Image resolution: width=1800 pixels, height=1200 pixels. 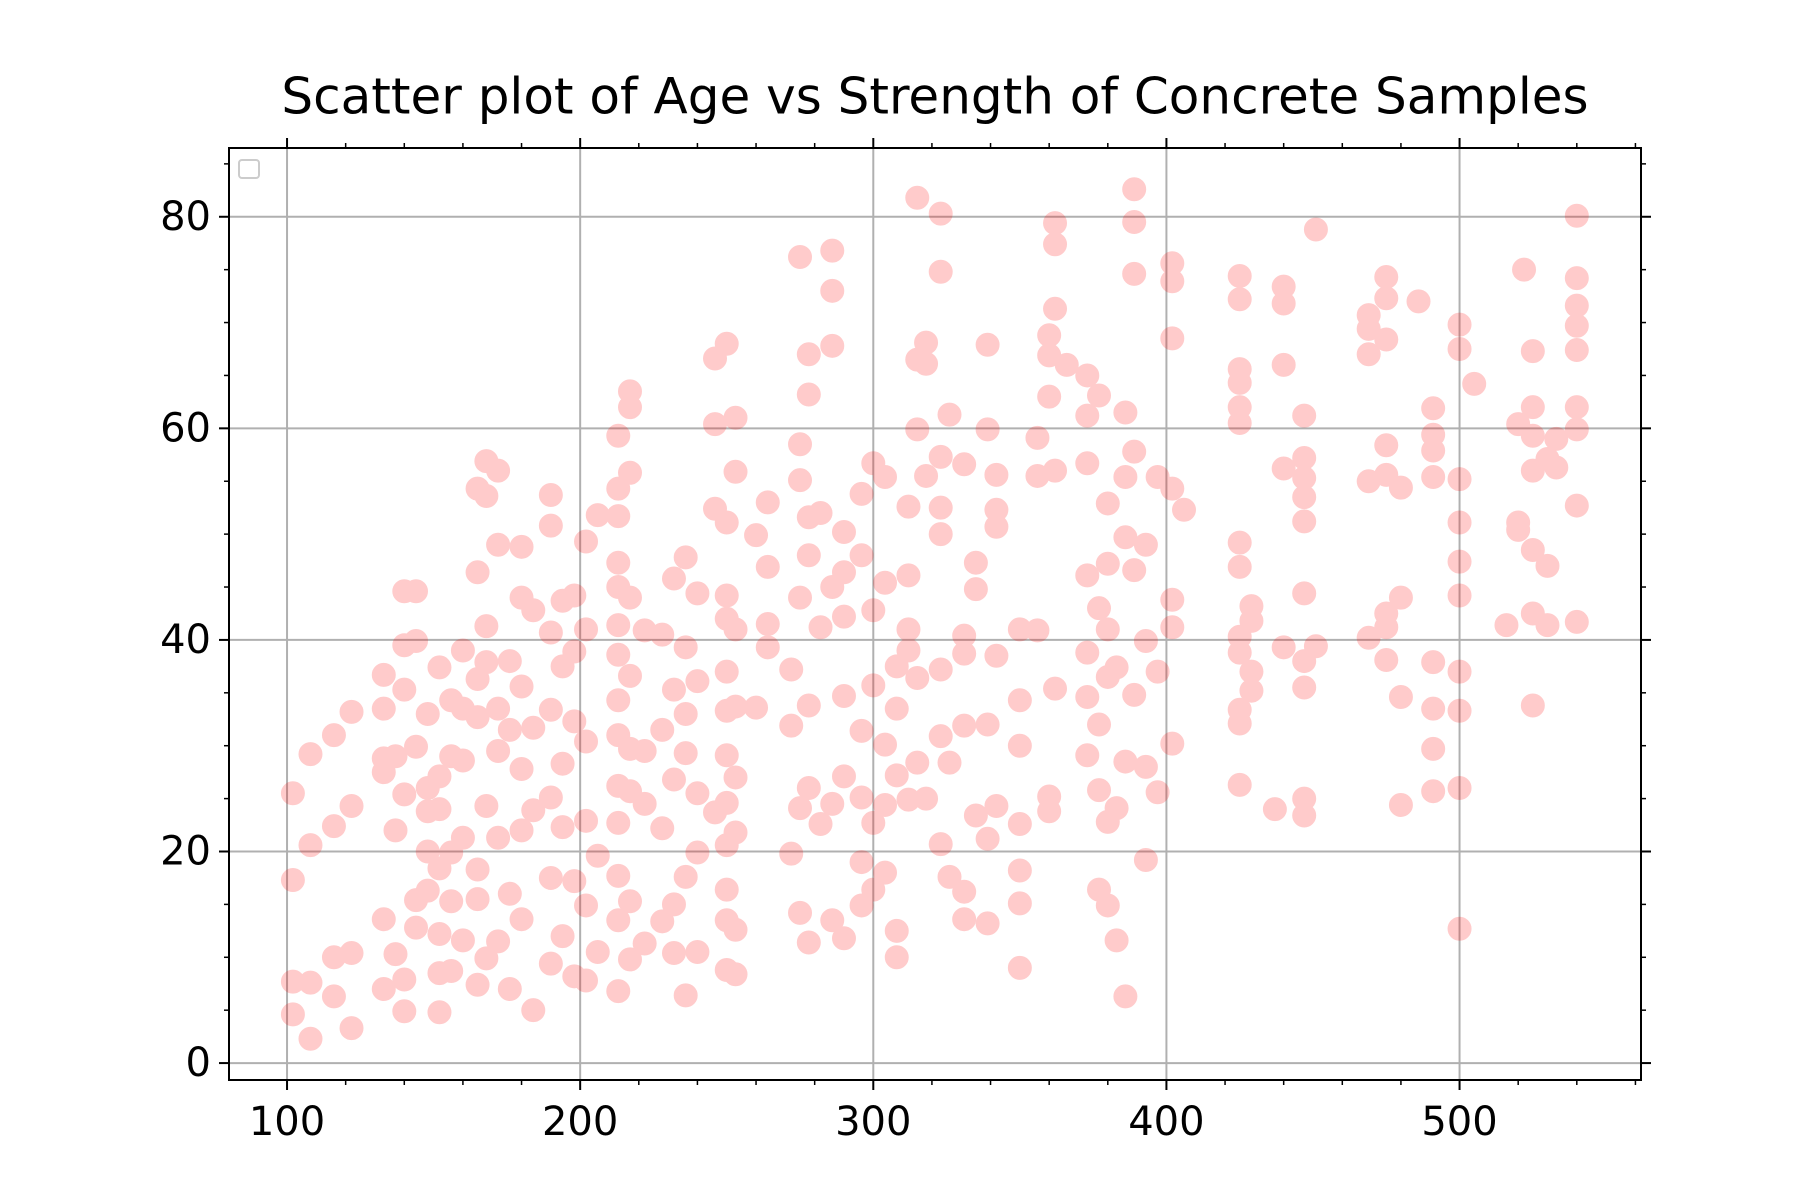 I want to click on legend, so click(x=249, y=169).